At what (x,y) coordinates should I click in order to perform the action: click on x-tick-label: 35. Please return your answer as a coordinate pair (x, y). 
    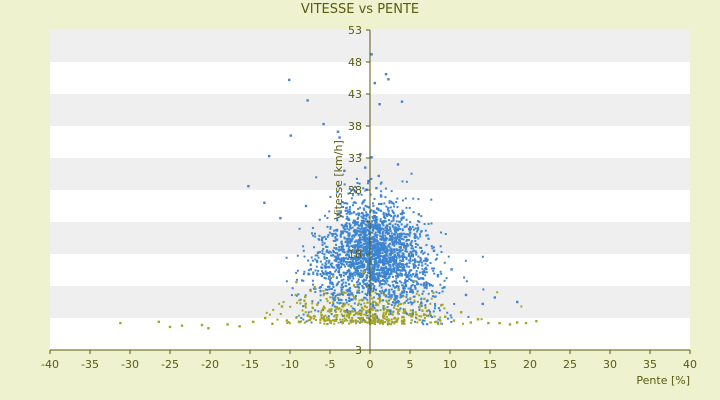
    Looking at the image, I should click on (650, 364).